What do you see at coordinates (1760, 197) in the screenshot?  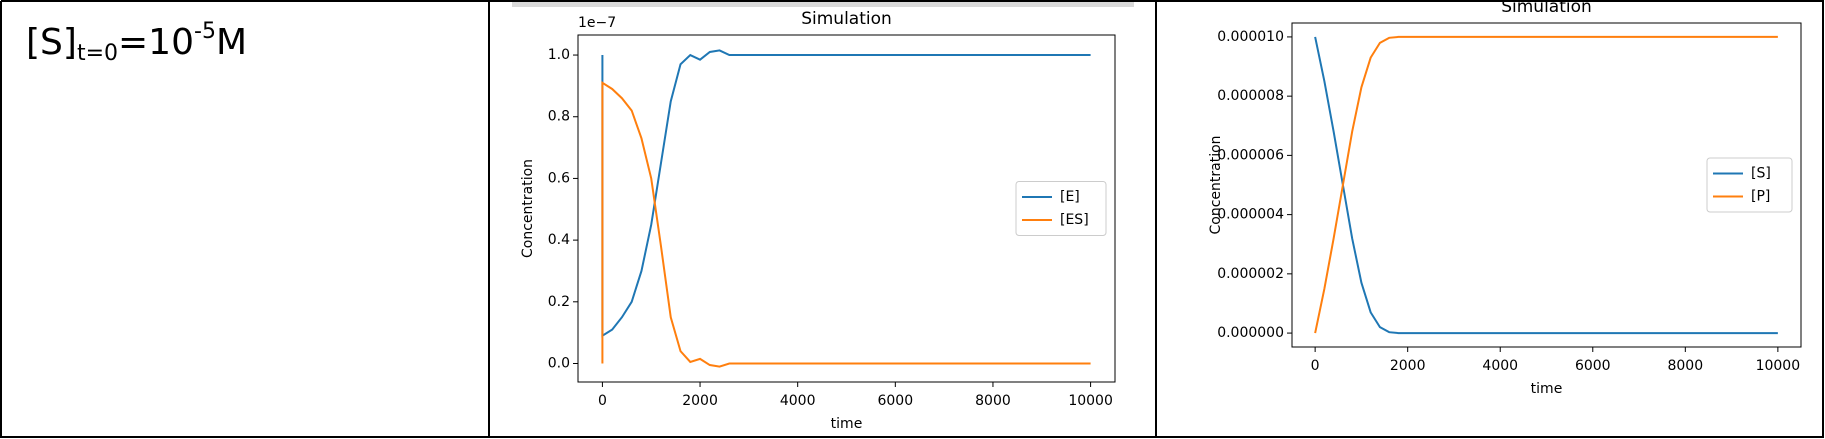 I see `legend-label: [P]` at bounding box center [1760, 197].